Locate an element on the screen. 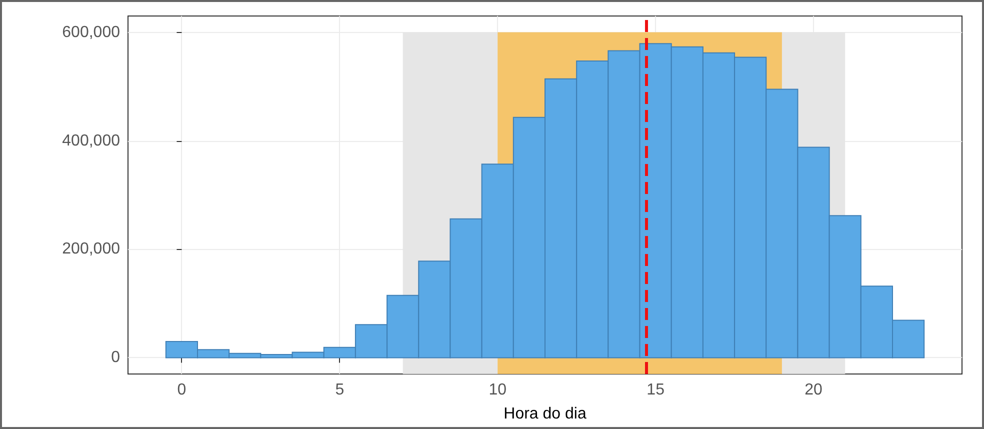 The image size is (984, 429). x-tick-label: 10 is located at coordinates (497, 390).